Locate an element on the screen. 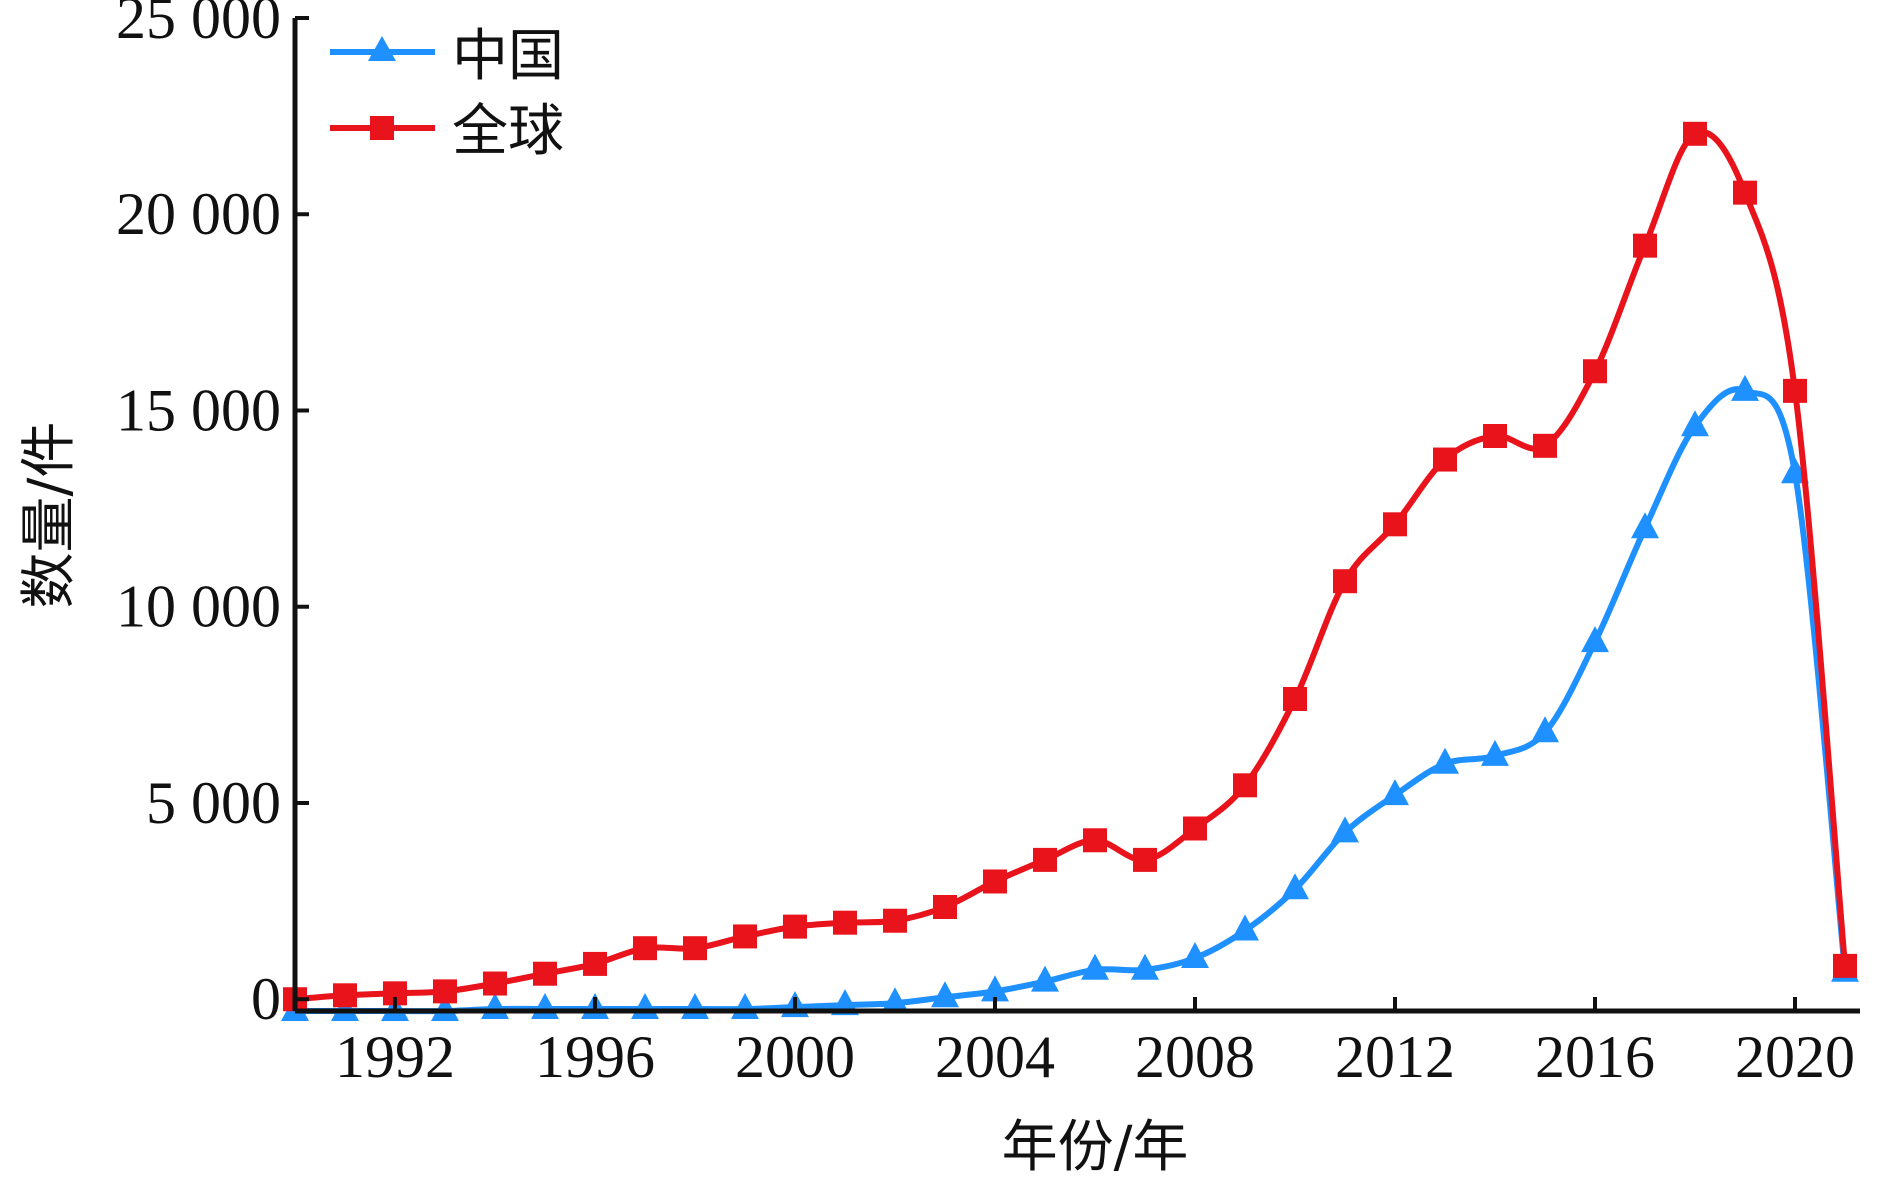 The image size is (1890, 1181). legend-marker-global is located at coordinates (382, 128).